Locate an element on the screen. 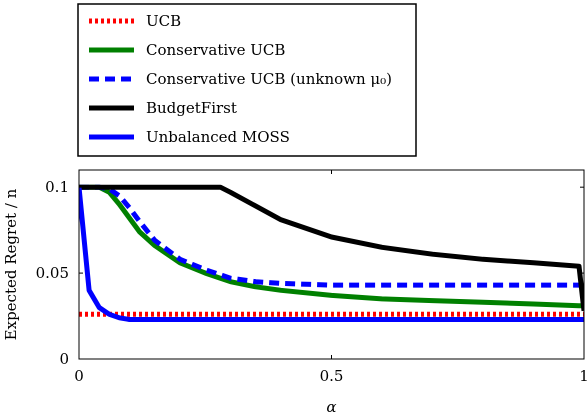 This screenshot has height=418, width=588. x-axis-label: α is located at coordinates (331, 407).